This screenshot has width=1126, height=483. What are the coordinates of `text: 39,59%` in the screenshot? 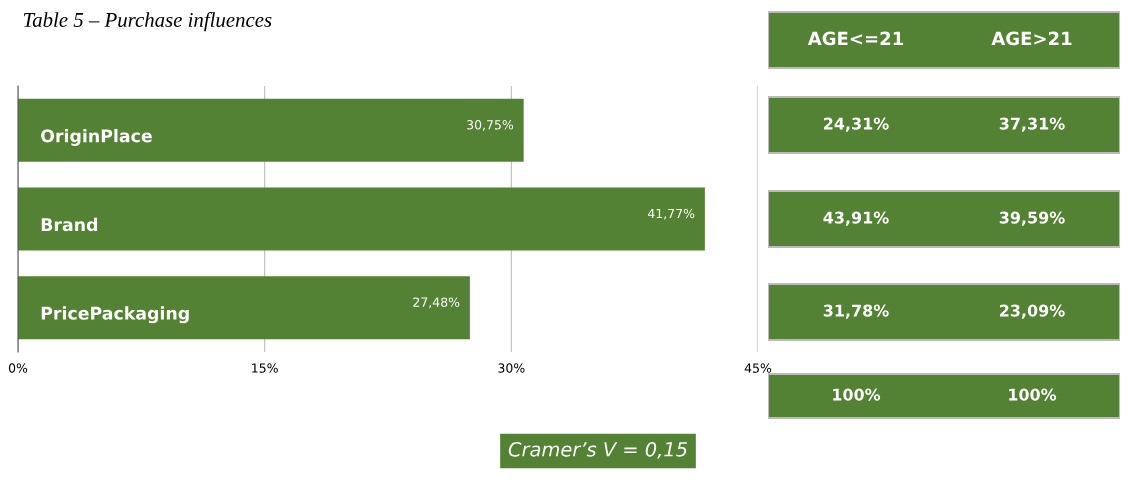 It's located at (1032, 218).